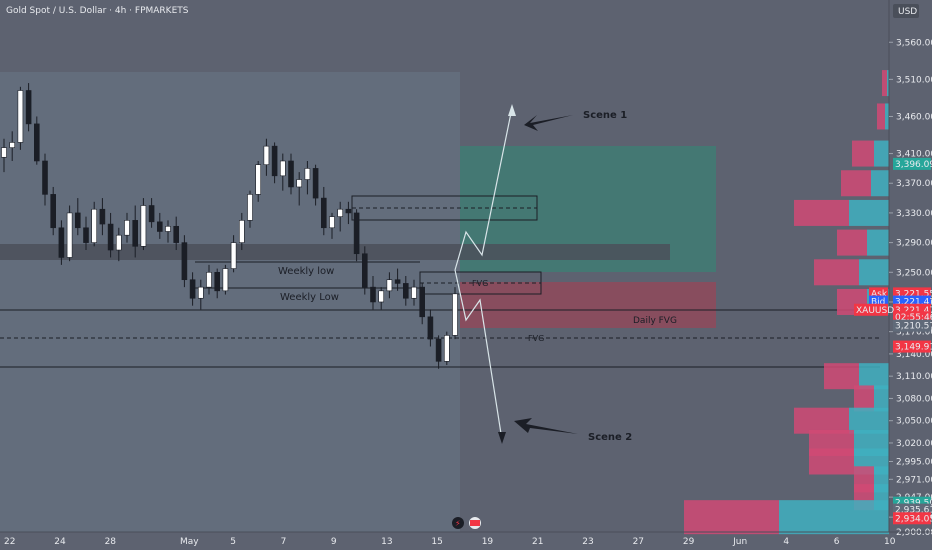 This screenshot has width=932, height=550. Describe the element at coordinates (914, 117) in the screenshot. I see `y-tick-label: 3,460.00` at that location.